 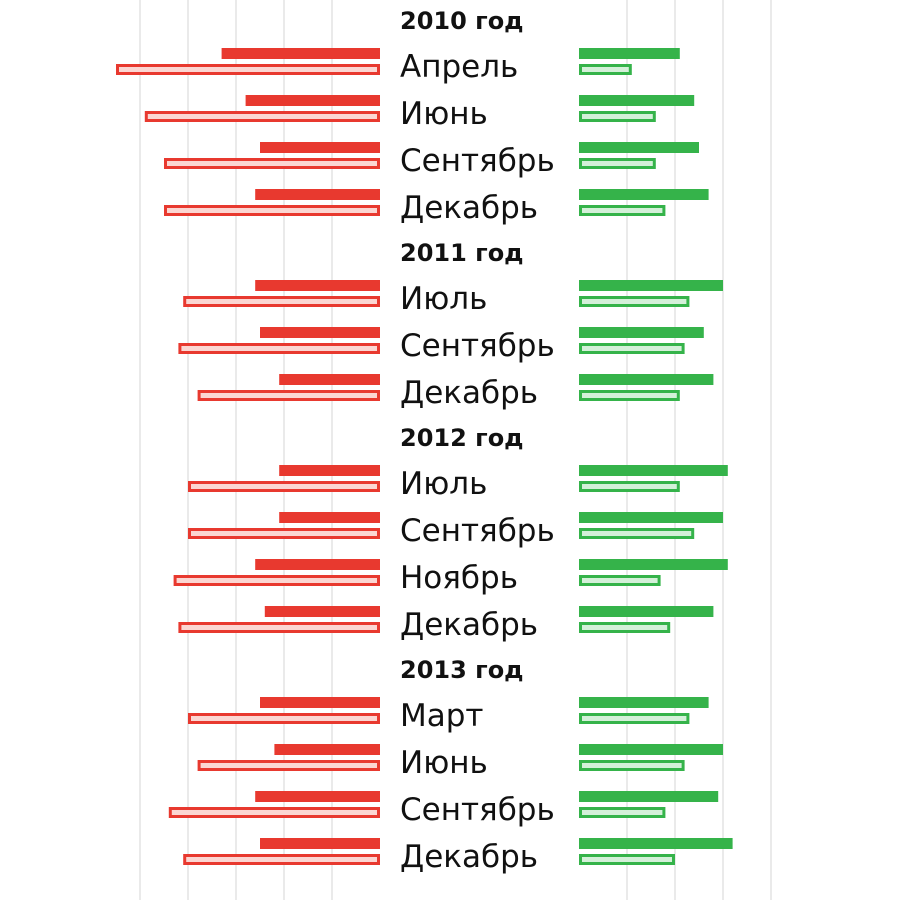 I want to click on year-label: 2011 год, so click(x=462, y=253).